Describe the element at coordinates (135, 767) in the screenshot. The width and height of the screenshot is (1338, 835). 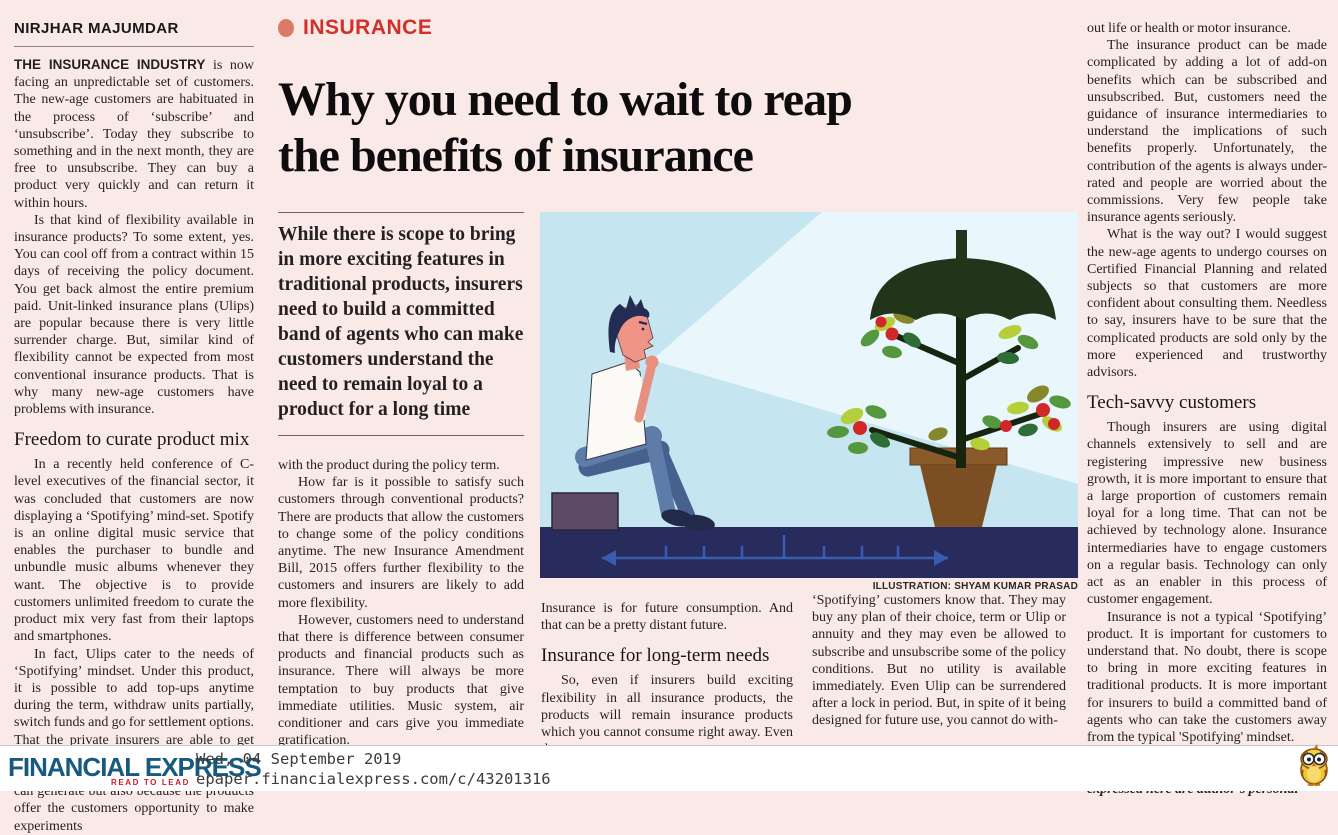
I see `brand-name: FINANCIAL EXPRESS` at that location.